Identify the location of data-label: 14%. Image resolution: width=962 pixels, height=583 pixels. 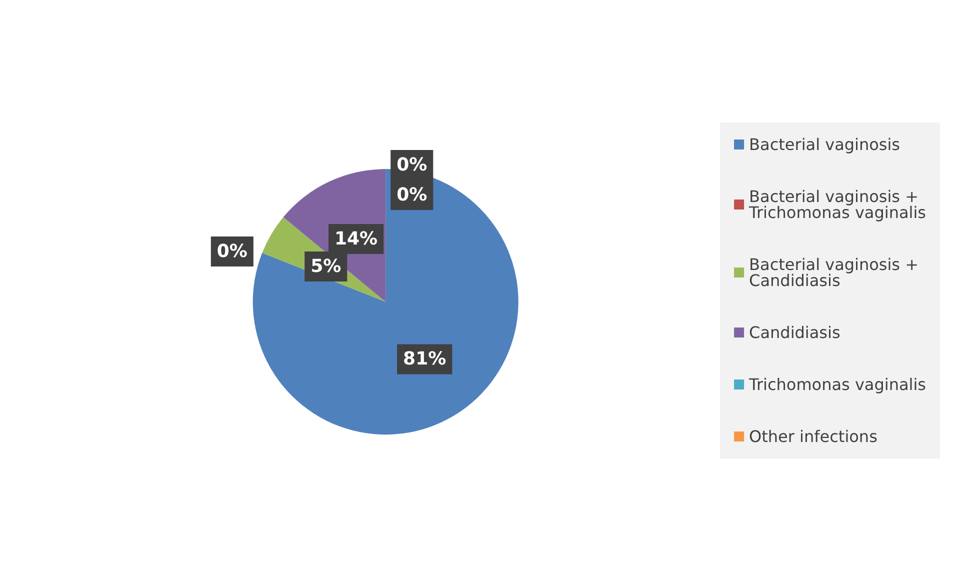
(356, 239).